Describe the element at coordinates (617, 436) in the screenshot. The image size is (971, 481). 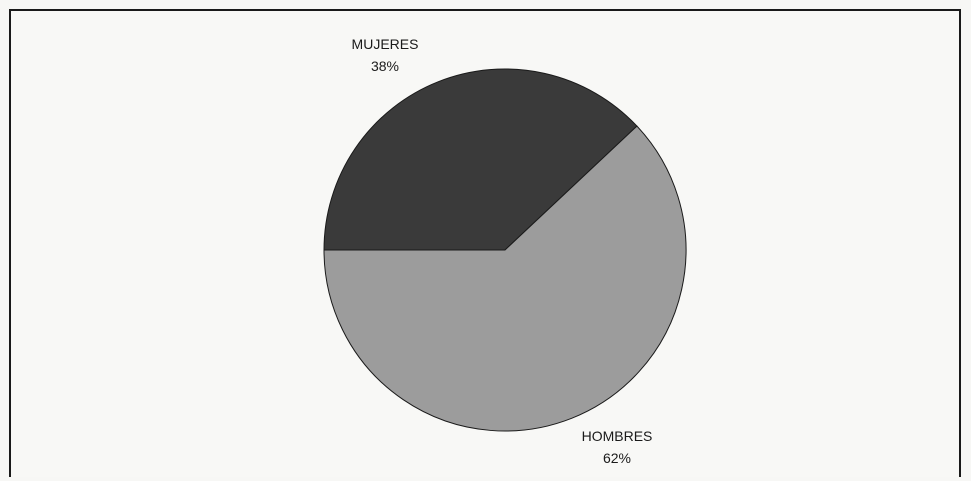
I see `slice-label-hombres: HOMBRES` at that location.